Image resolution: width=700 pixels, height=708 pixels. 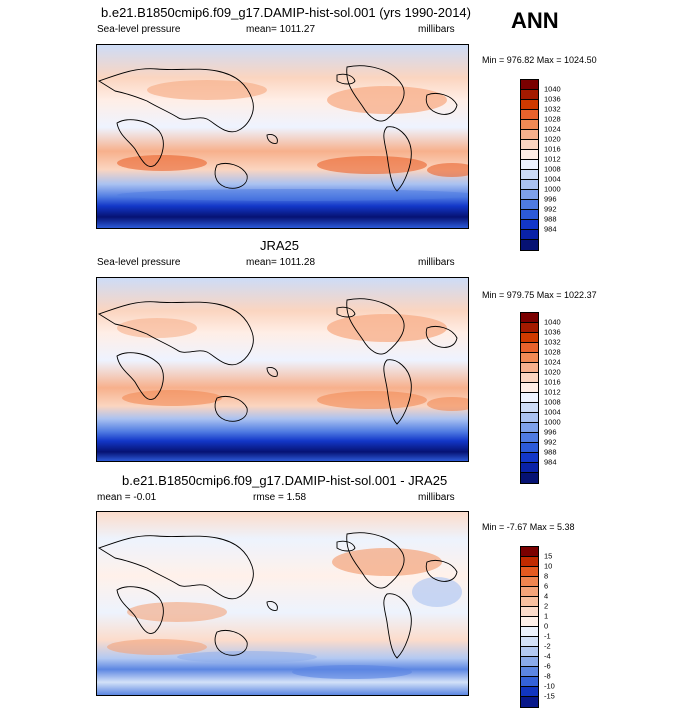 I want to click on colorbar-label: 10, so click(x=548, y=566).